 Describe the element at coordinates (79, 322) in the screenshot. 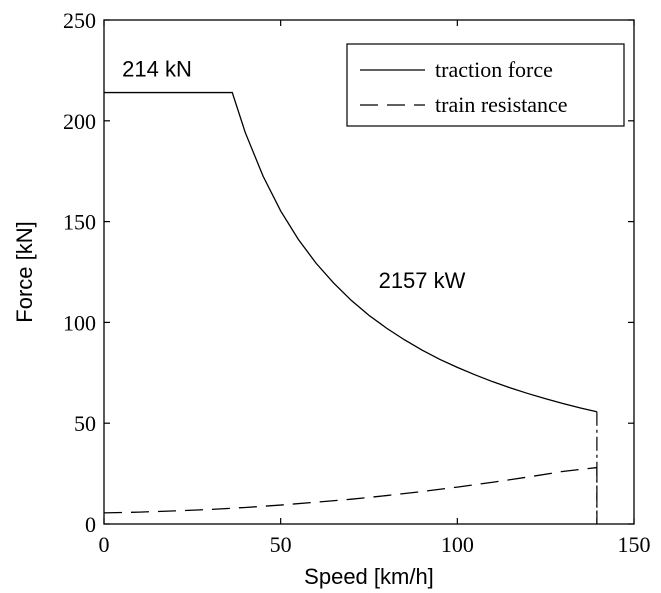

I see `y-tick-label: 100` at that location.